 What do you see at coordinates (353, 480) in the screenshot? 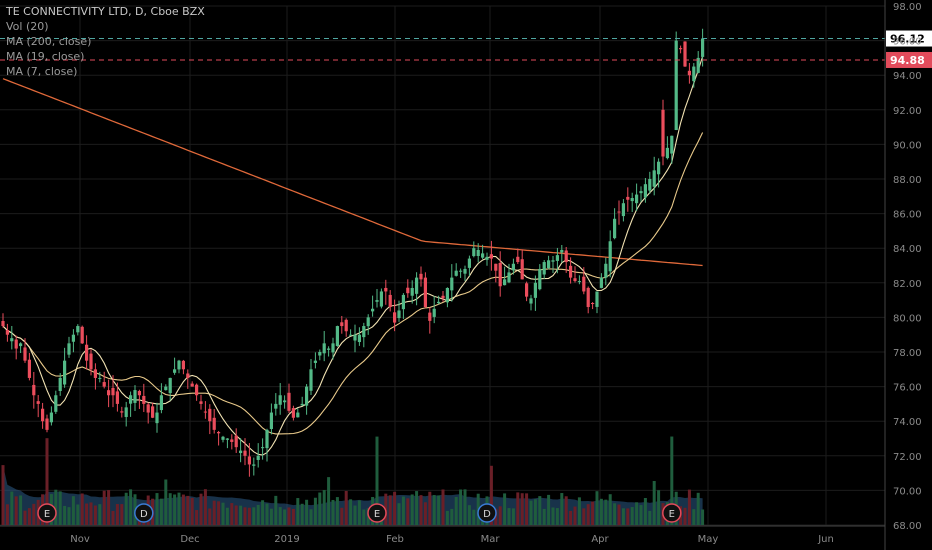
I see `volume-layer` at bounding box center [353, 480].